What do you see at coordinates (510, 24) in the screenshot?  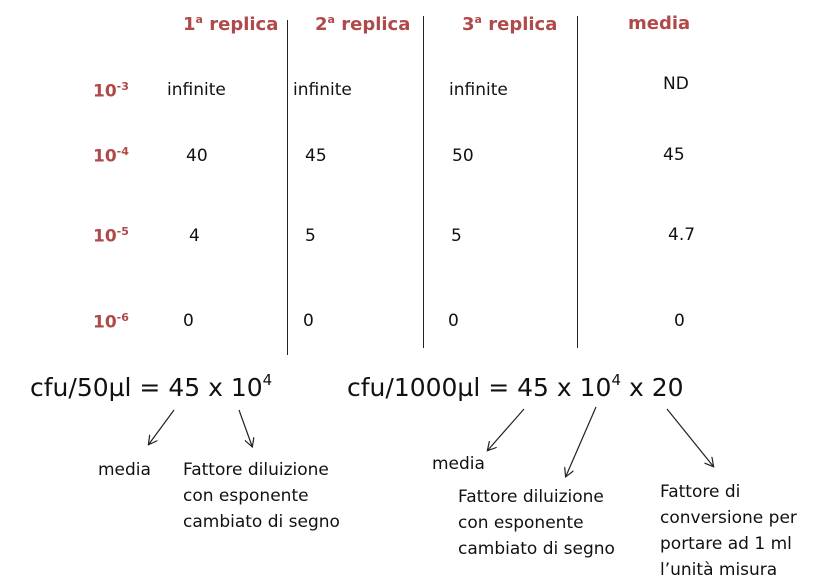 I see `header-replica-3: 3a replica` at bounding box center [510, 24].